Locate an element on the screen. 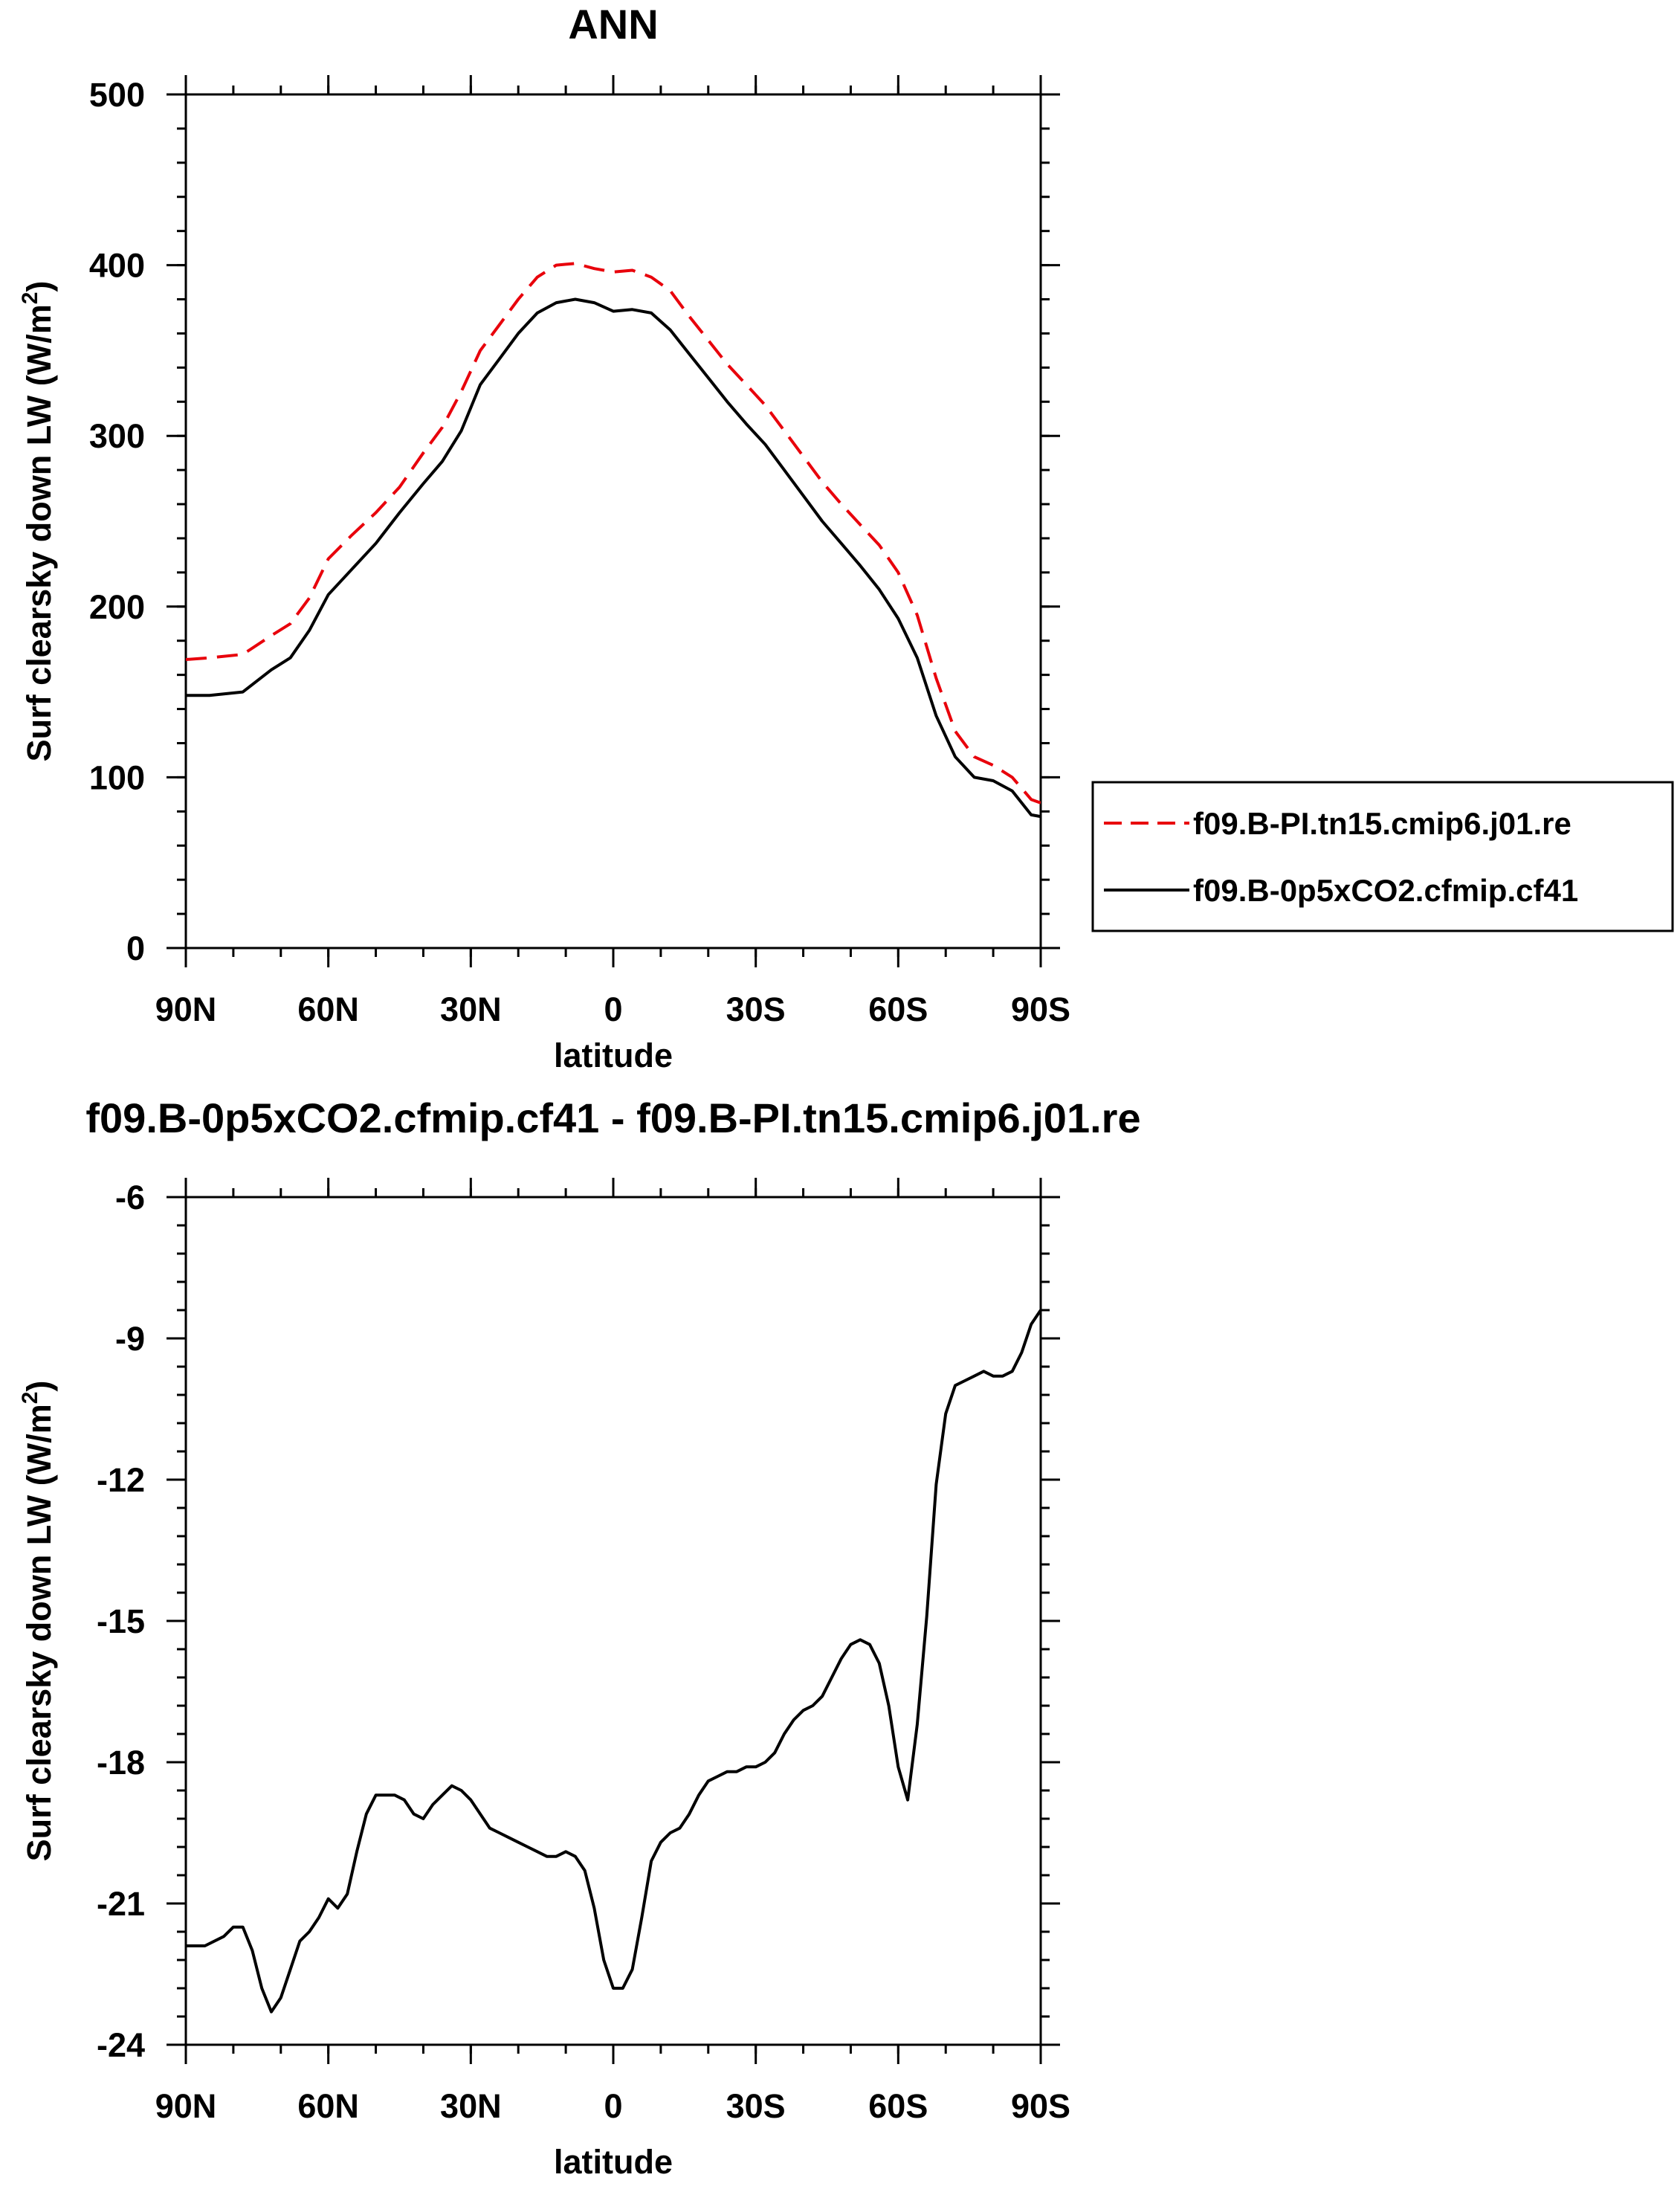  legend-box is located at coordinates (1383, 856).